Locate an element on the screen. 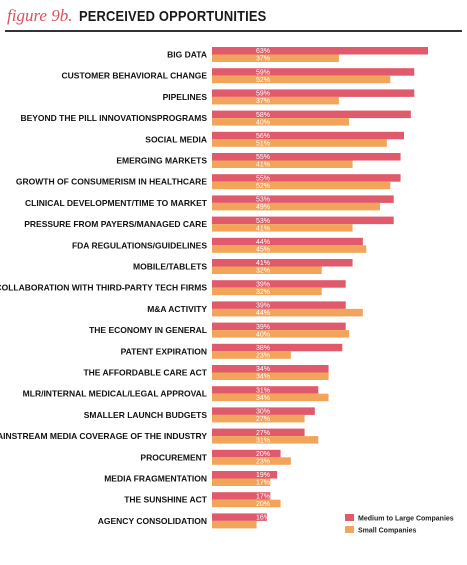  data-label: 30% is located at coordinates (263, 412).